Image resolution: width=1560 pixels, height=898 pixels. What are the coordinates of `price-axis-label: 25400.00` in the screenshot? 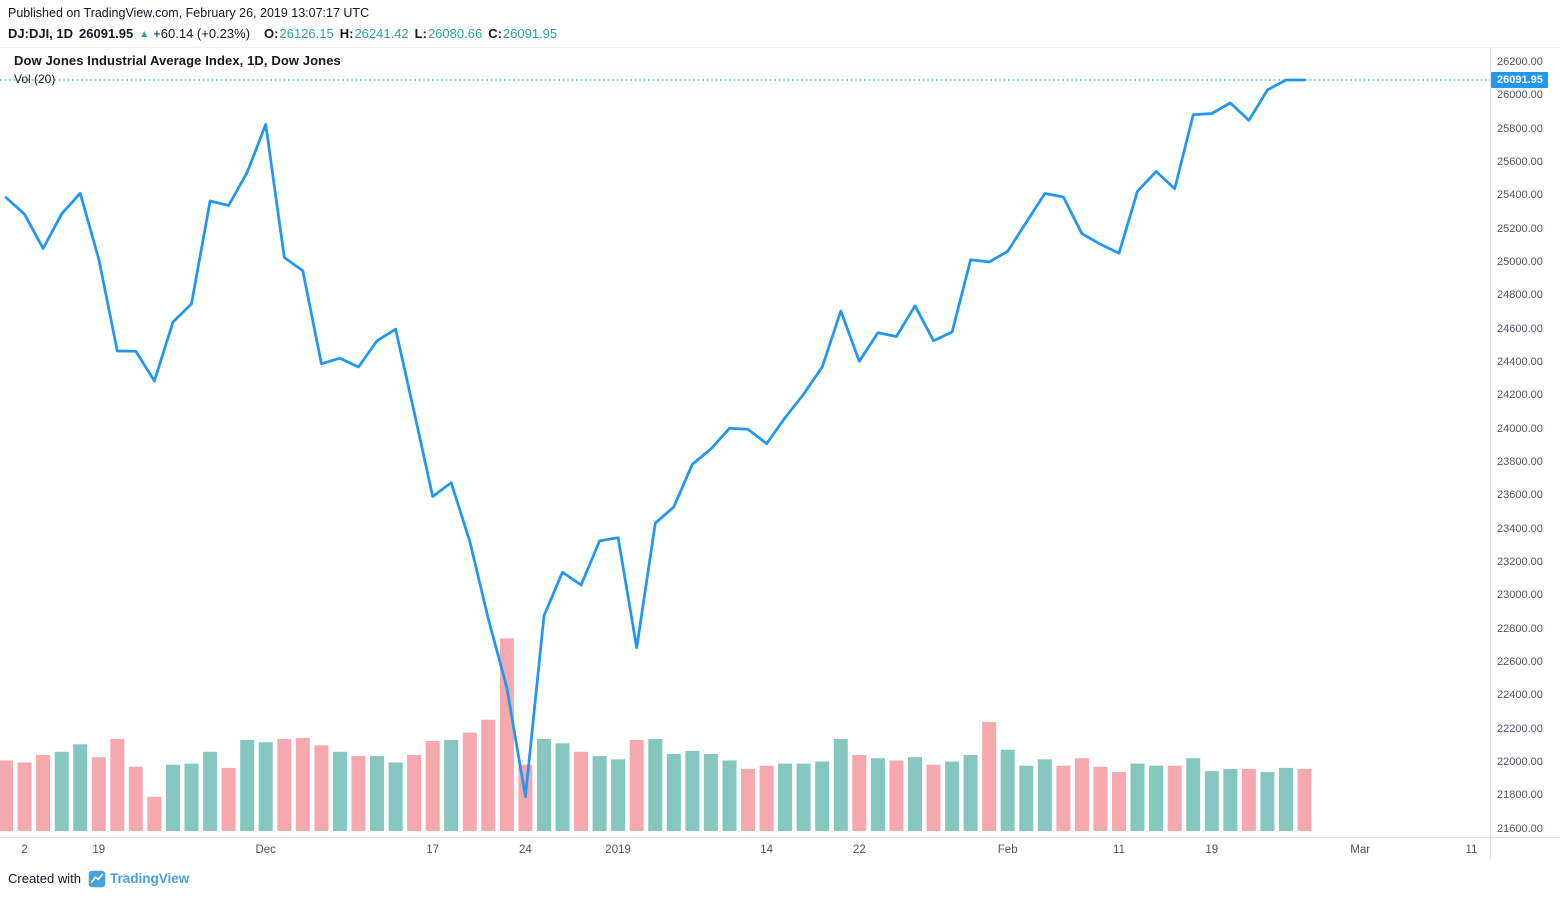 It's located at (1520, 195).